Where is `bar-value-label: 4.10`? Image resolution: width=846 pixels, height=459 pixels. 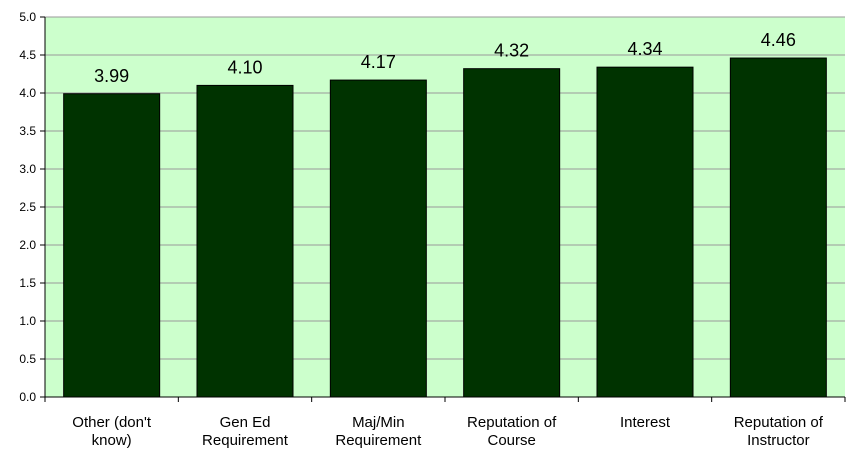
bar-value-label: 4.10 is located at coordinates (244, 67).